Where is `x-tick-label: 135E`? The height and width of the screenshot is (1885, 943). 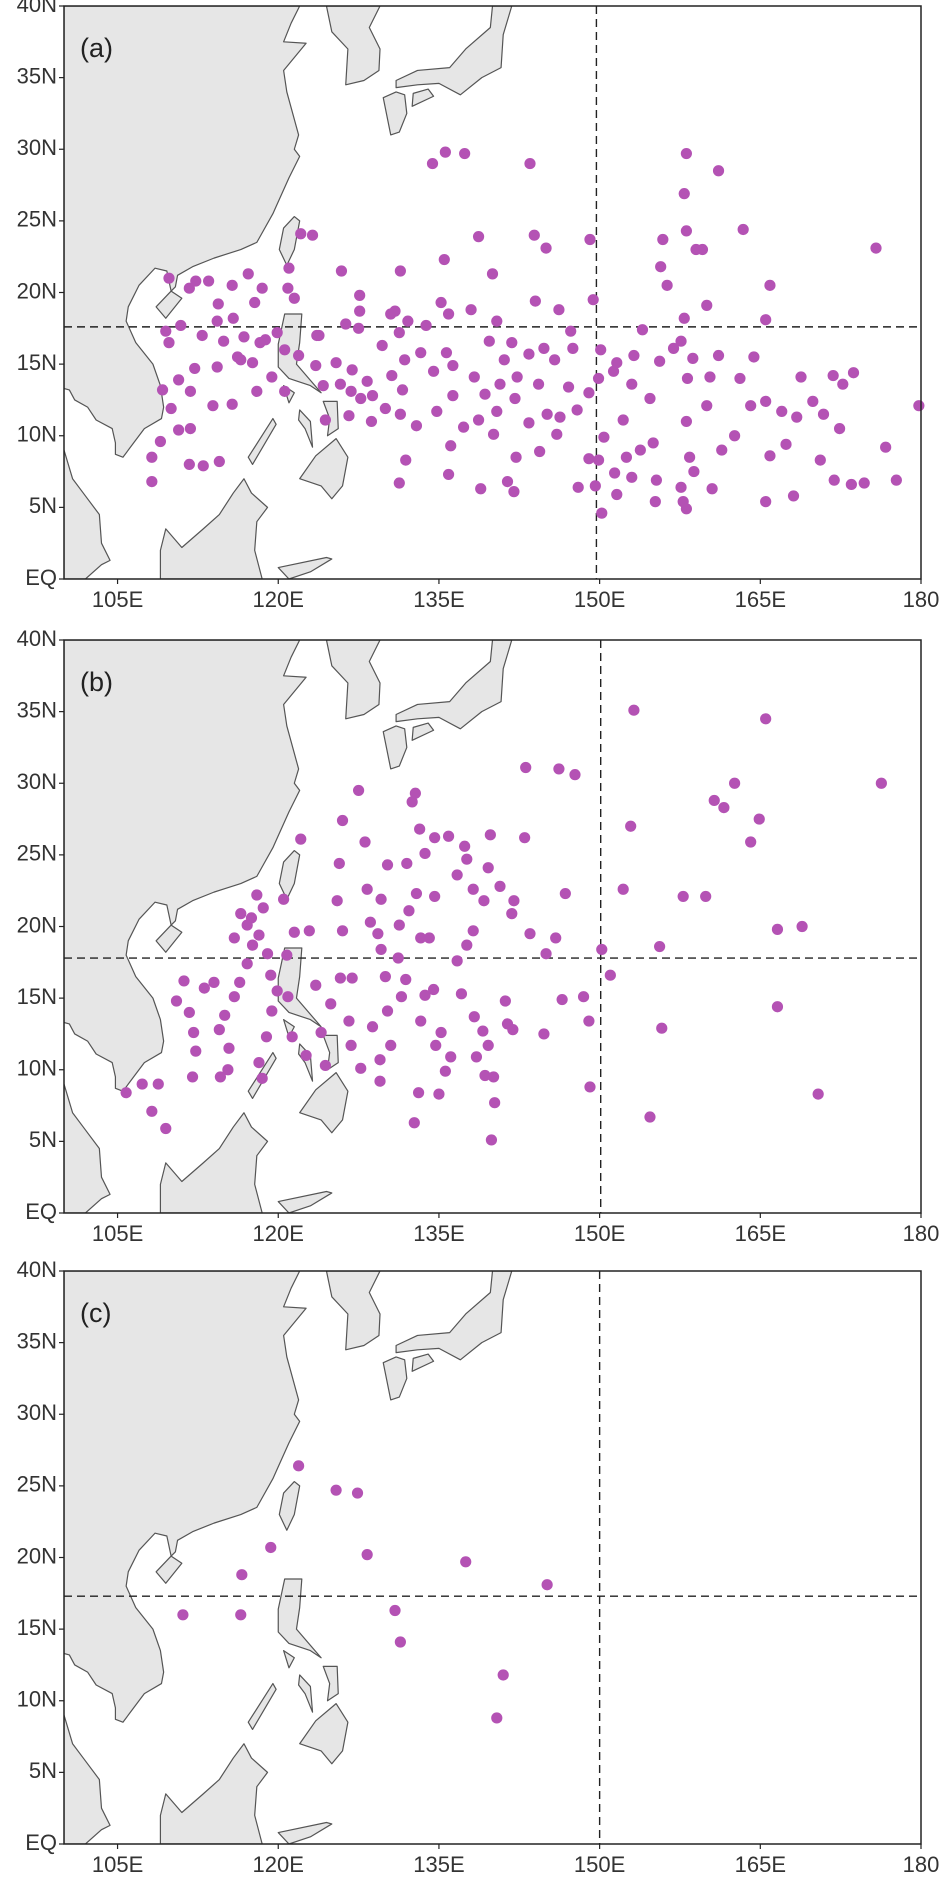 x-tick-label: 135E is located at coordinates (438, 1864).